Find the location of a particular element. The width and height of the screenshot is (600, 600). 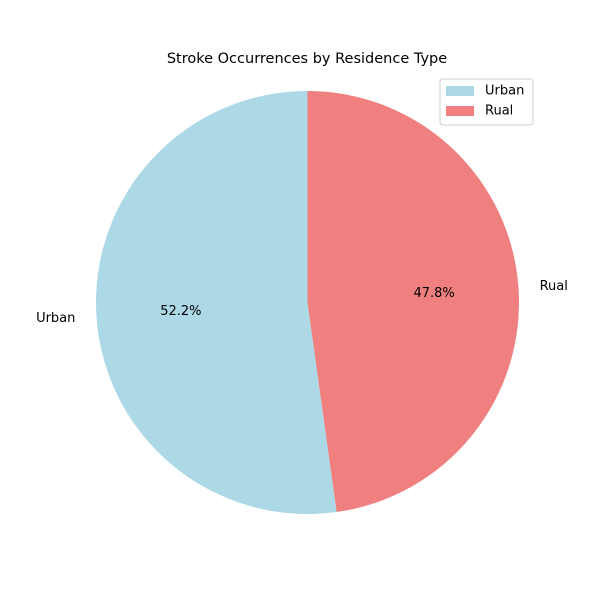

legend-entries: Urban Rual is located at coordinates (485, 101).